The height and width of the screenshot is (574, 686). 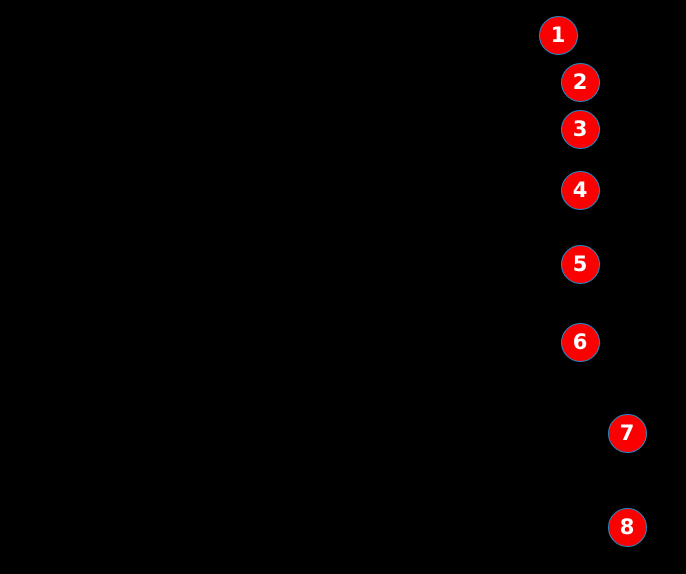 I want to click on annotation-marker-1: 1, so click(x=558, y=35).